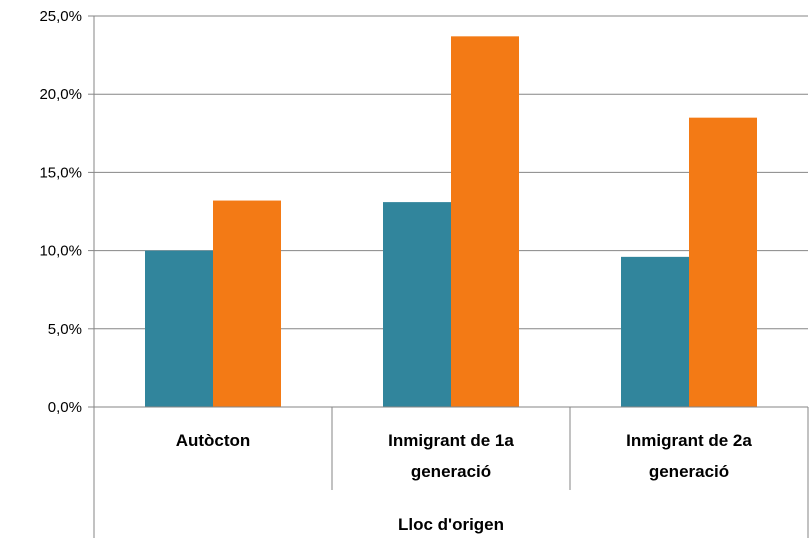 The image size is (810, 538). I want to click on y-tick-label: 20,0%, so click(60, 94).